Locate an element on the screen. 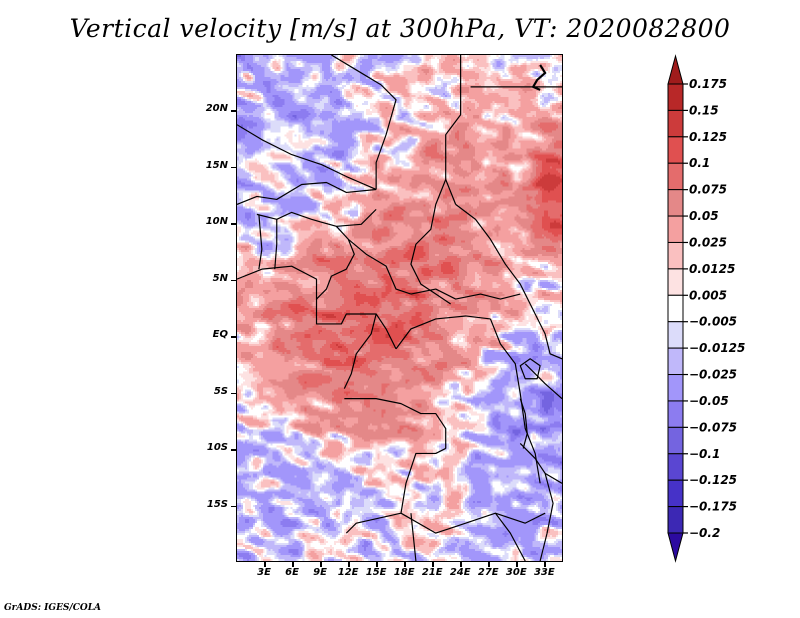  border-libya-niger-chad is located at coordinates (364, 122).